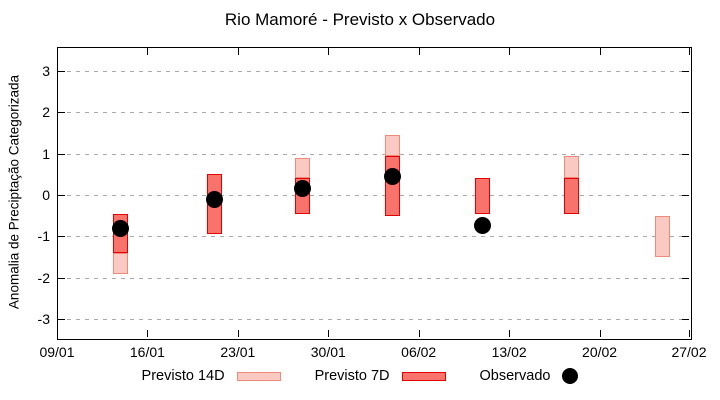  I want to click on chart-title: Rio Mamoré - Previsto x Observado, so click(360, 19).